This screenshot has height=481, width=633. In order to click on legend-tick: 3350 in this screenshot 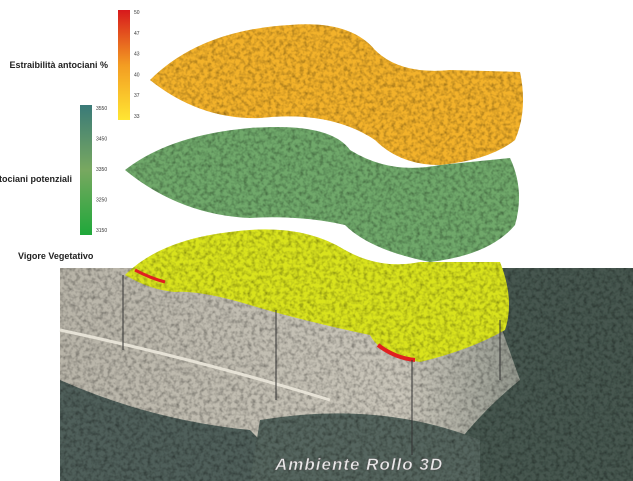, I will do `click(101, 170)`.